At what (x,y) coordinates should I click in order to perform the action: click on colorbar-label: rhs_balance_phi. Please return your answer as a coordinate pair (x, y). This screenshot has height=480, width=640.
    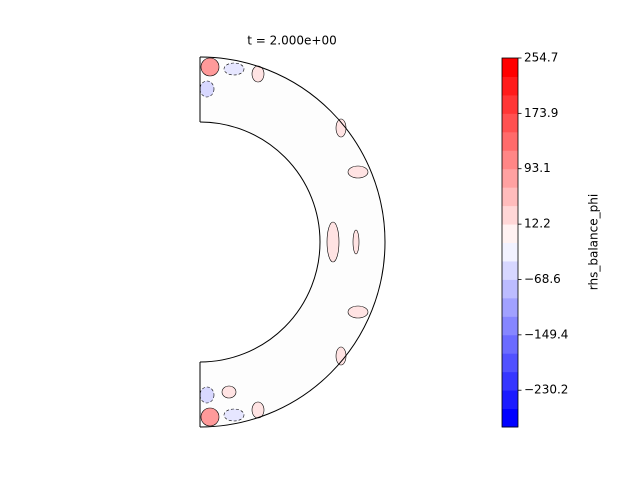
    Looking at the image, I should click on (594, 242).